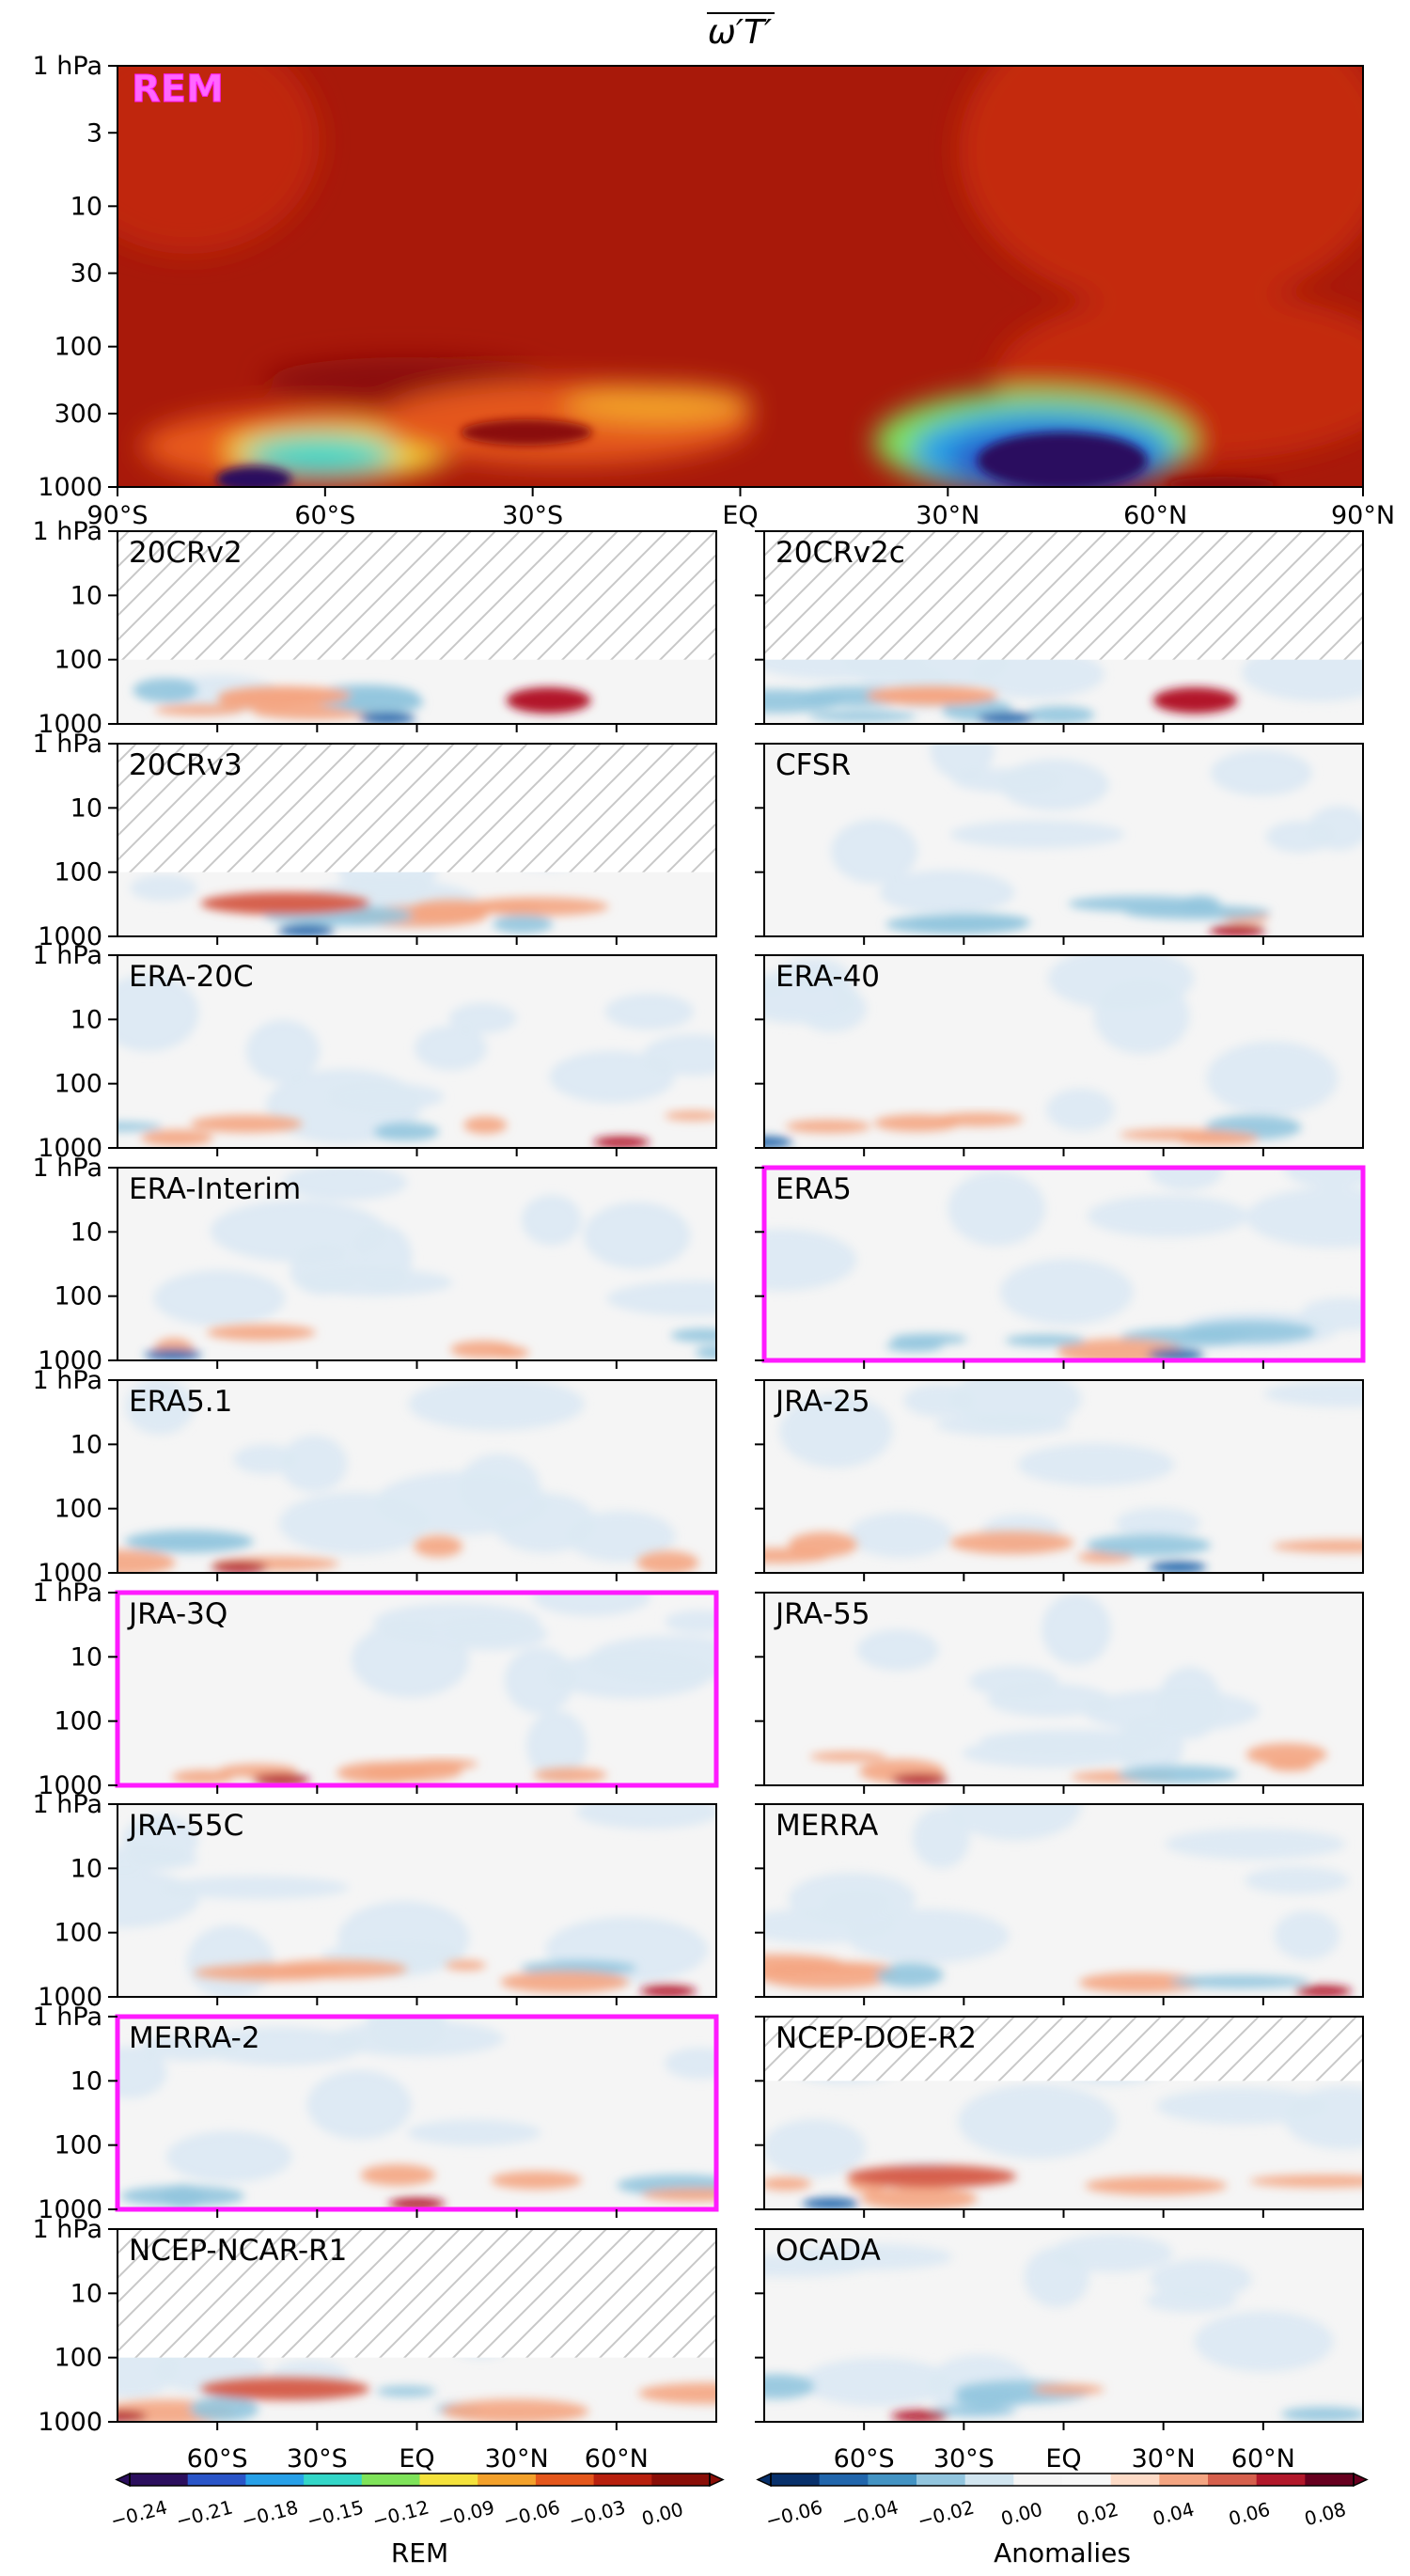 The height and width of the screenshot is (2576, 1410). I want to click on panel-20crv2: 20CRv2 1 hPa 10 100 1000, so click(375, 628).